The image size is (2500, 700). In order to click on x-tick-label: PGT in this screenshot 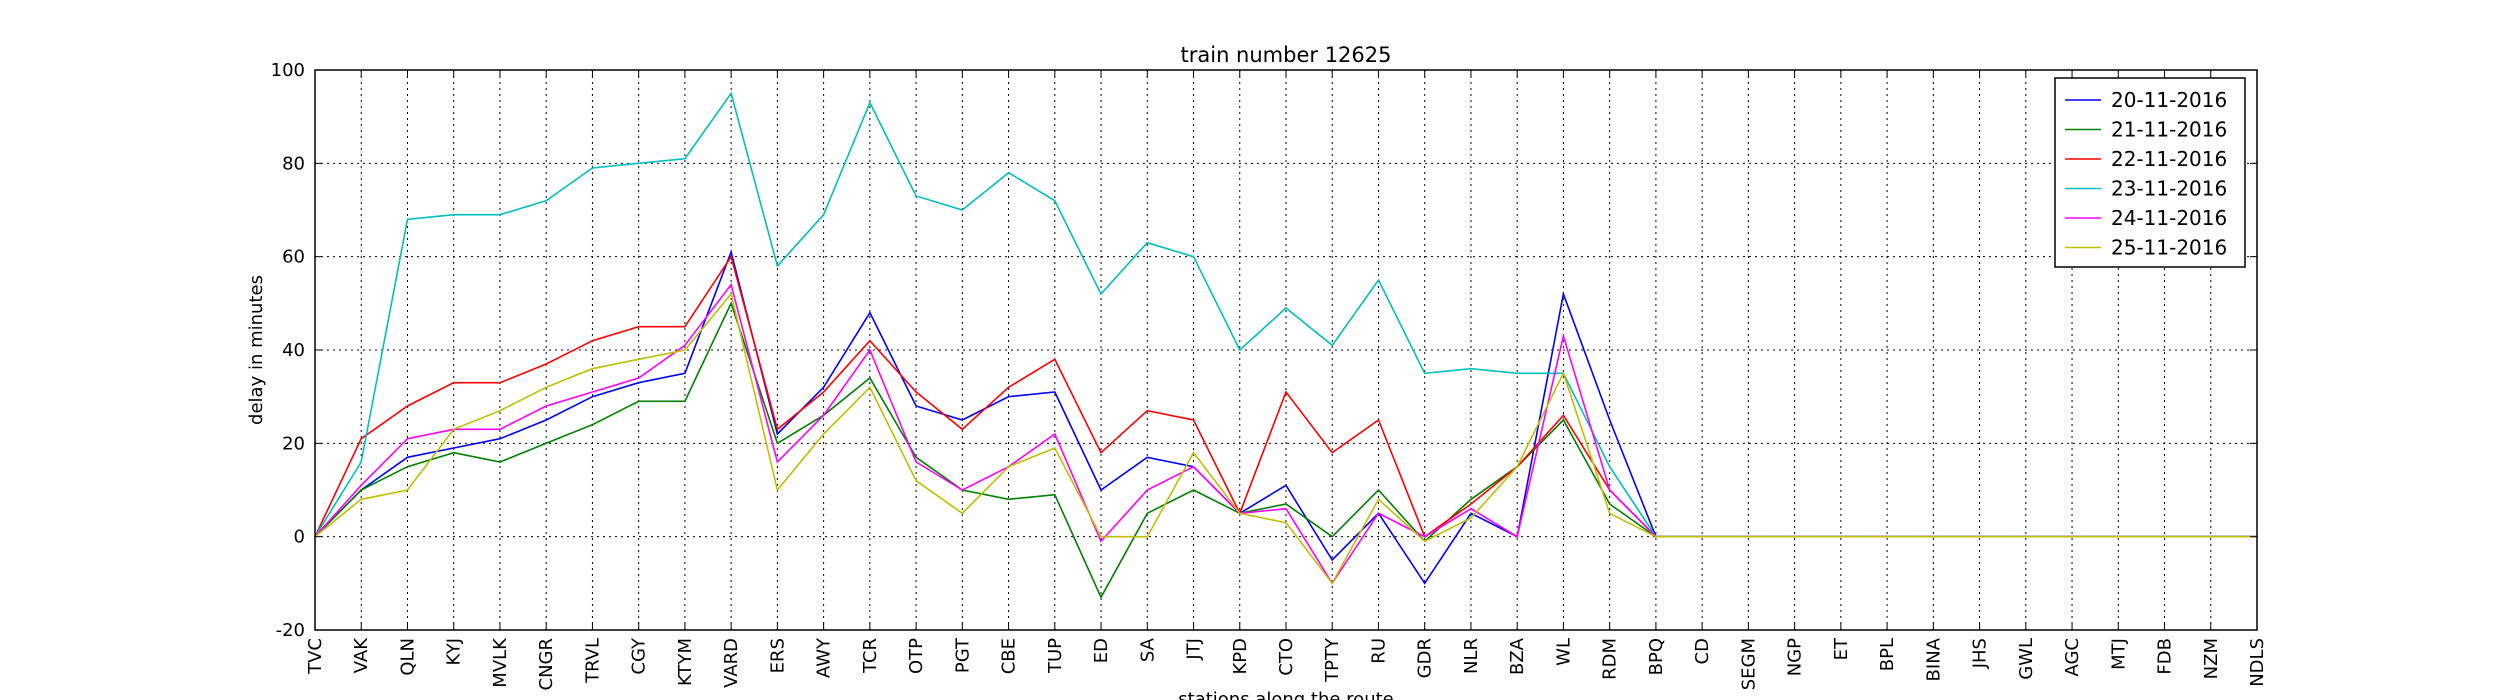, I will do `click(962, 655)`.